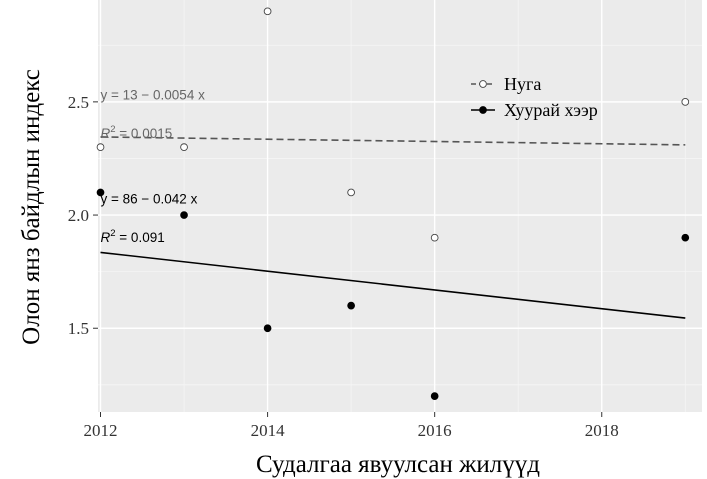 The image size is (707, 479). Describe the element at coordinates (153, 95) in the screenshot. I see `equation-label: y = 13 − 0.0054 x` at that location.